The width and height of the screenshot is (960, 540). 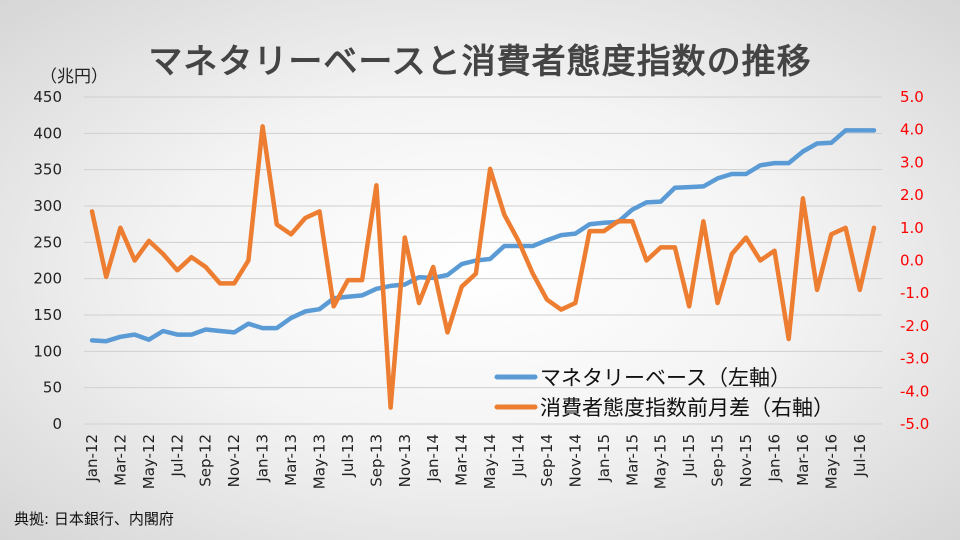 I want to click on right-tick-label: 1.0, so click(x=912, y=228).